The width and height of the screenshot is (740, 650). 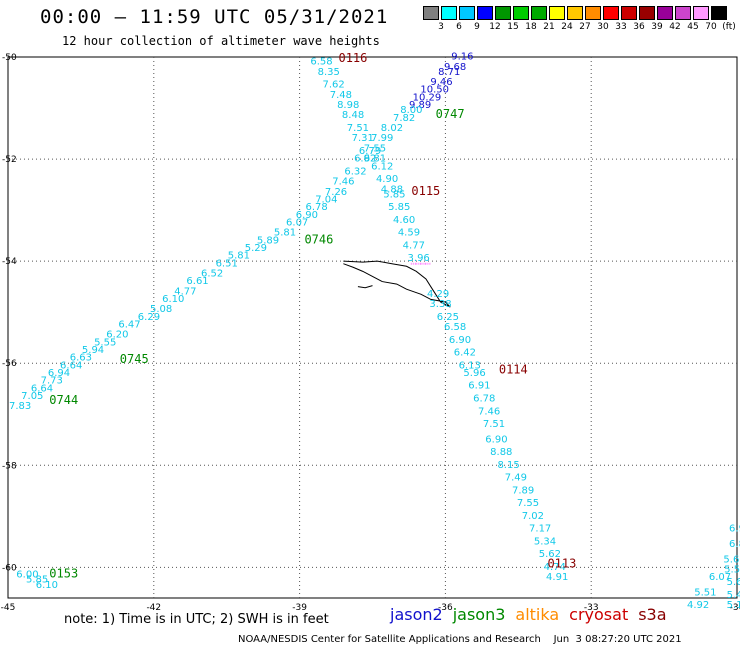 What do you see at coordinates (440, 304) in the screenshot?
I see `wave-height-value: 3.38` at bounding box center [440, 304].